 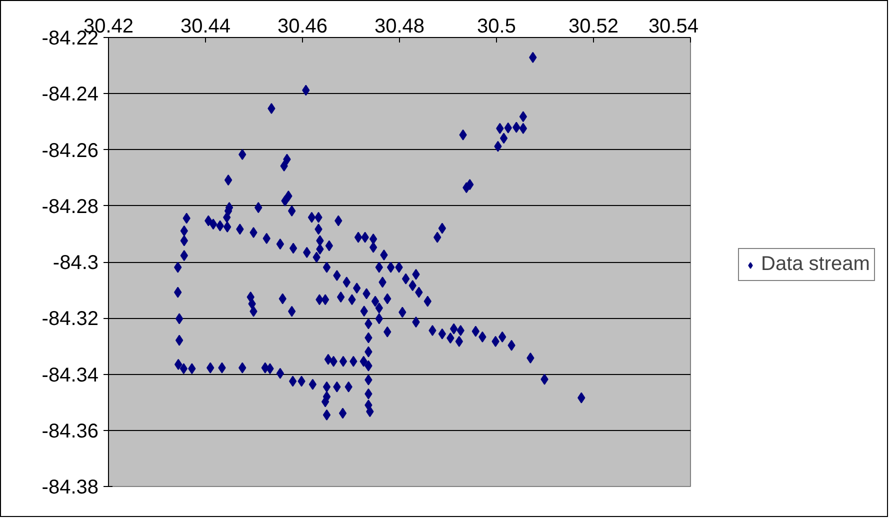 I want to click on x-tick-label: 30.52, so click(x=593, y=27).